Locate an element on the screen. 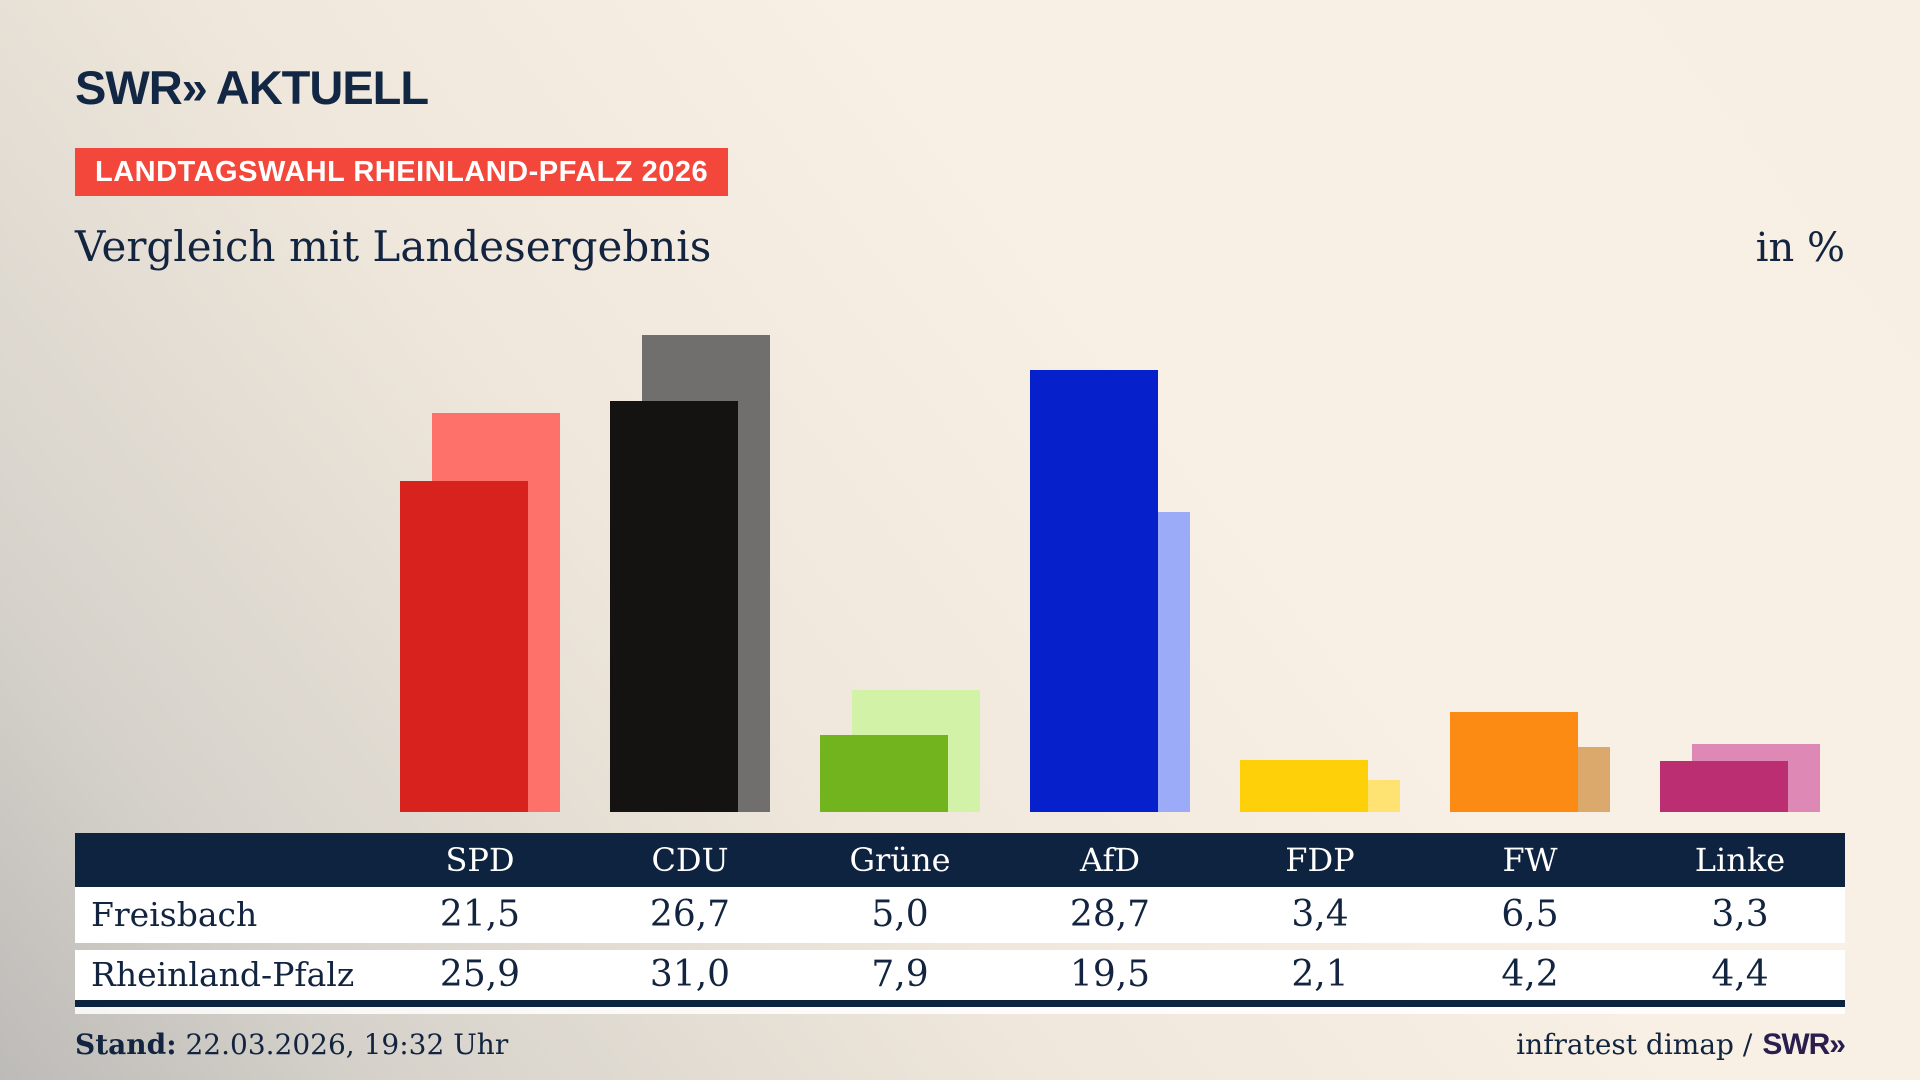 This screenshot has height=1080, width=1920. value-fdp: 3,4 is located at coordinates (1320, 914).